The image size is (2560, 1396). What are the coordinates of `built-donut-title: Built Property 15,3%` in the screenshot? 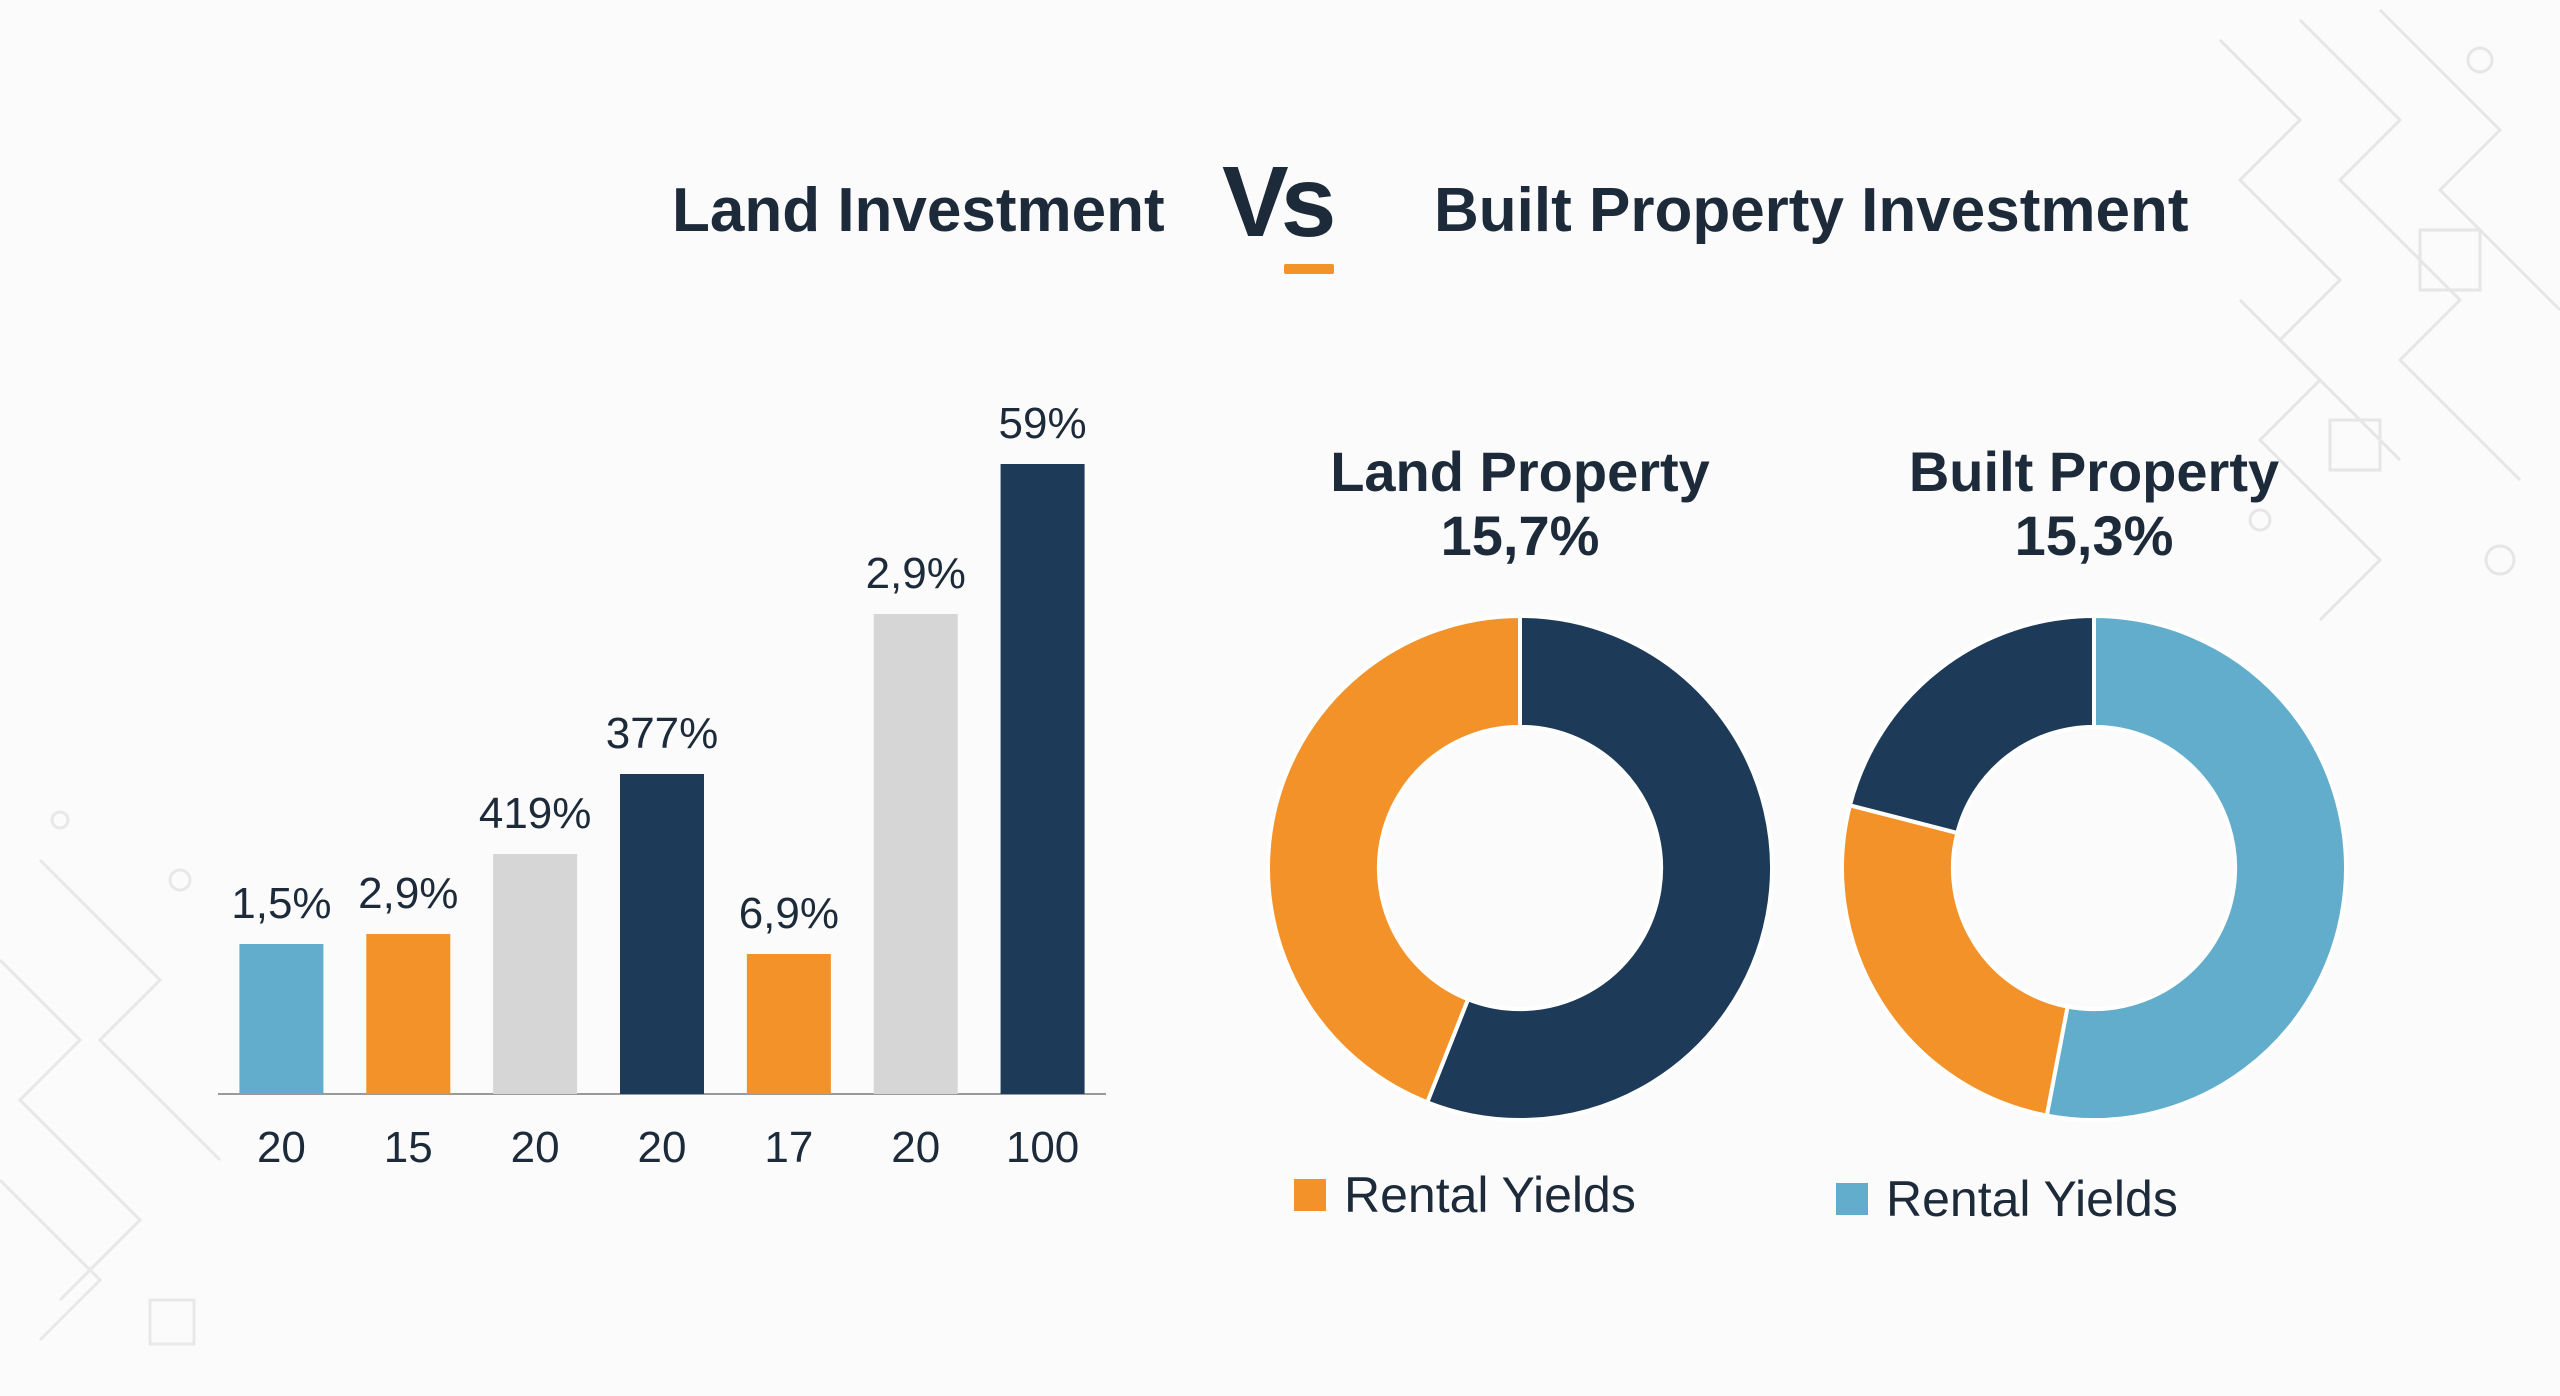 It's located at (2094, 504).